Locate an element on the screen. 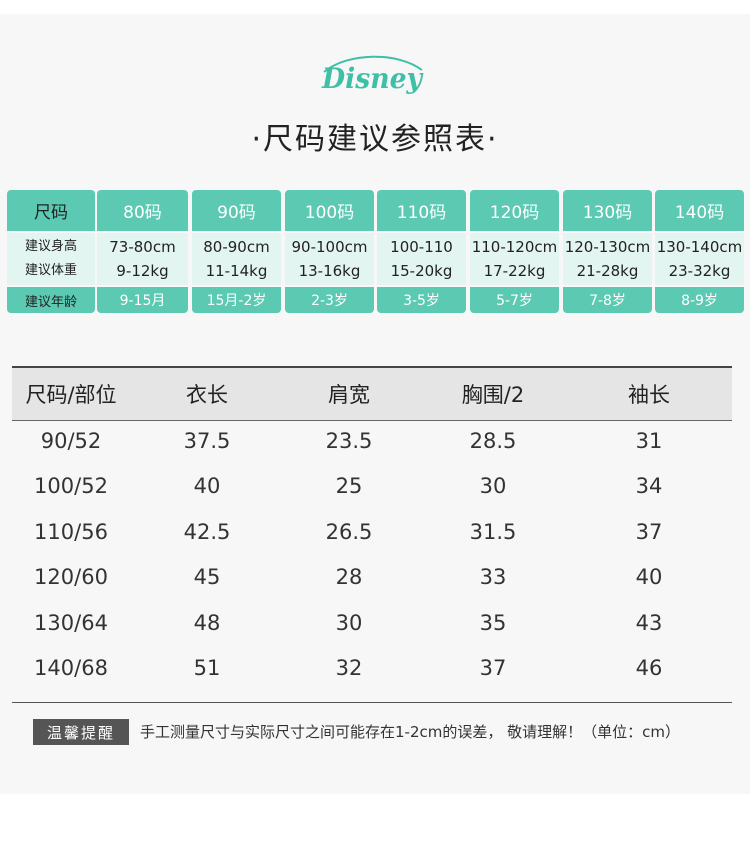 The height and width of the screenshot is (845, 750). table-bottom-rule is located at coordinates (372, 702).